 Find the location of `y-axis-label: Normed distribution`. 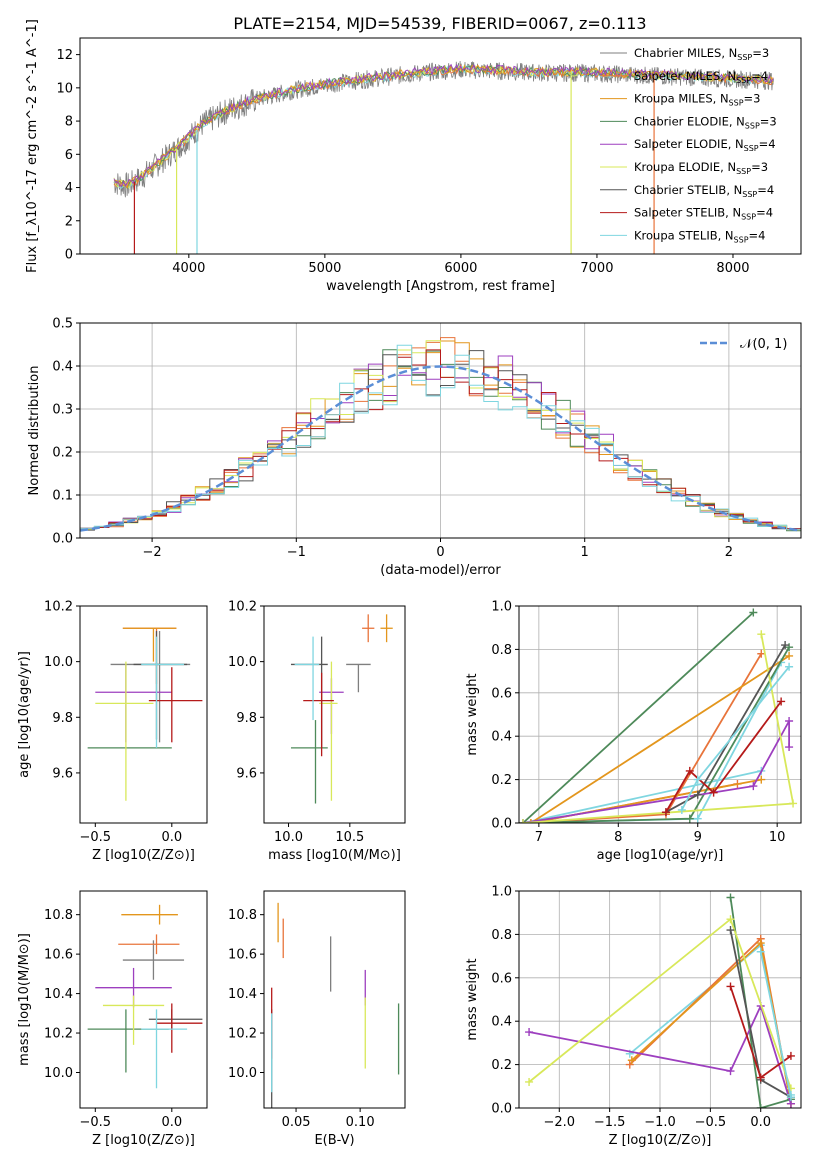

y-axis-label: Normed distribution is located at coordinates (34, 431).